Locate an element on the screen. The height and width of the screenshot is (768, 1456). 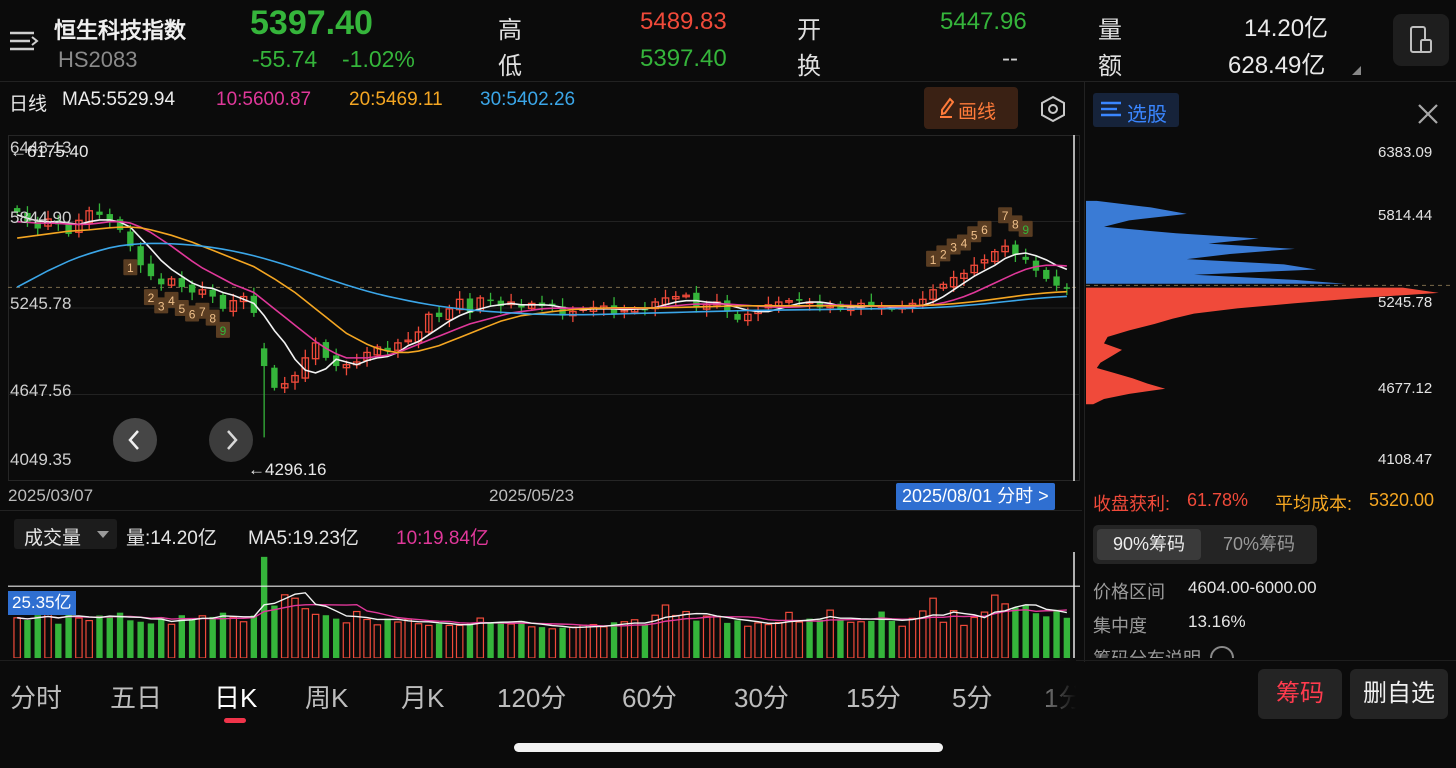
hexagon-settings-icon is located at coordinates (1053, 109).